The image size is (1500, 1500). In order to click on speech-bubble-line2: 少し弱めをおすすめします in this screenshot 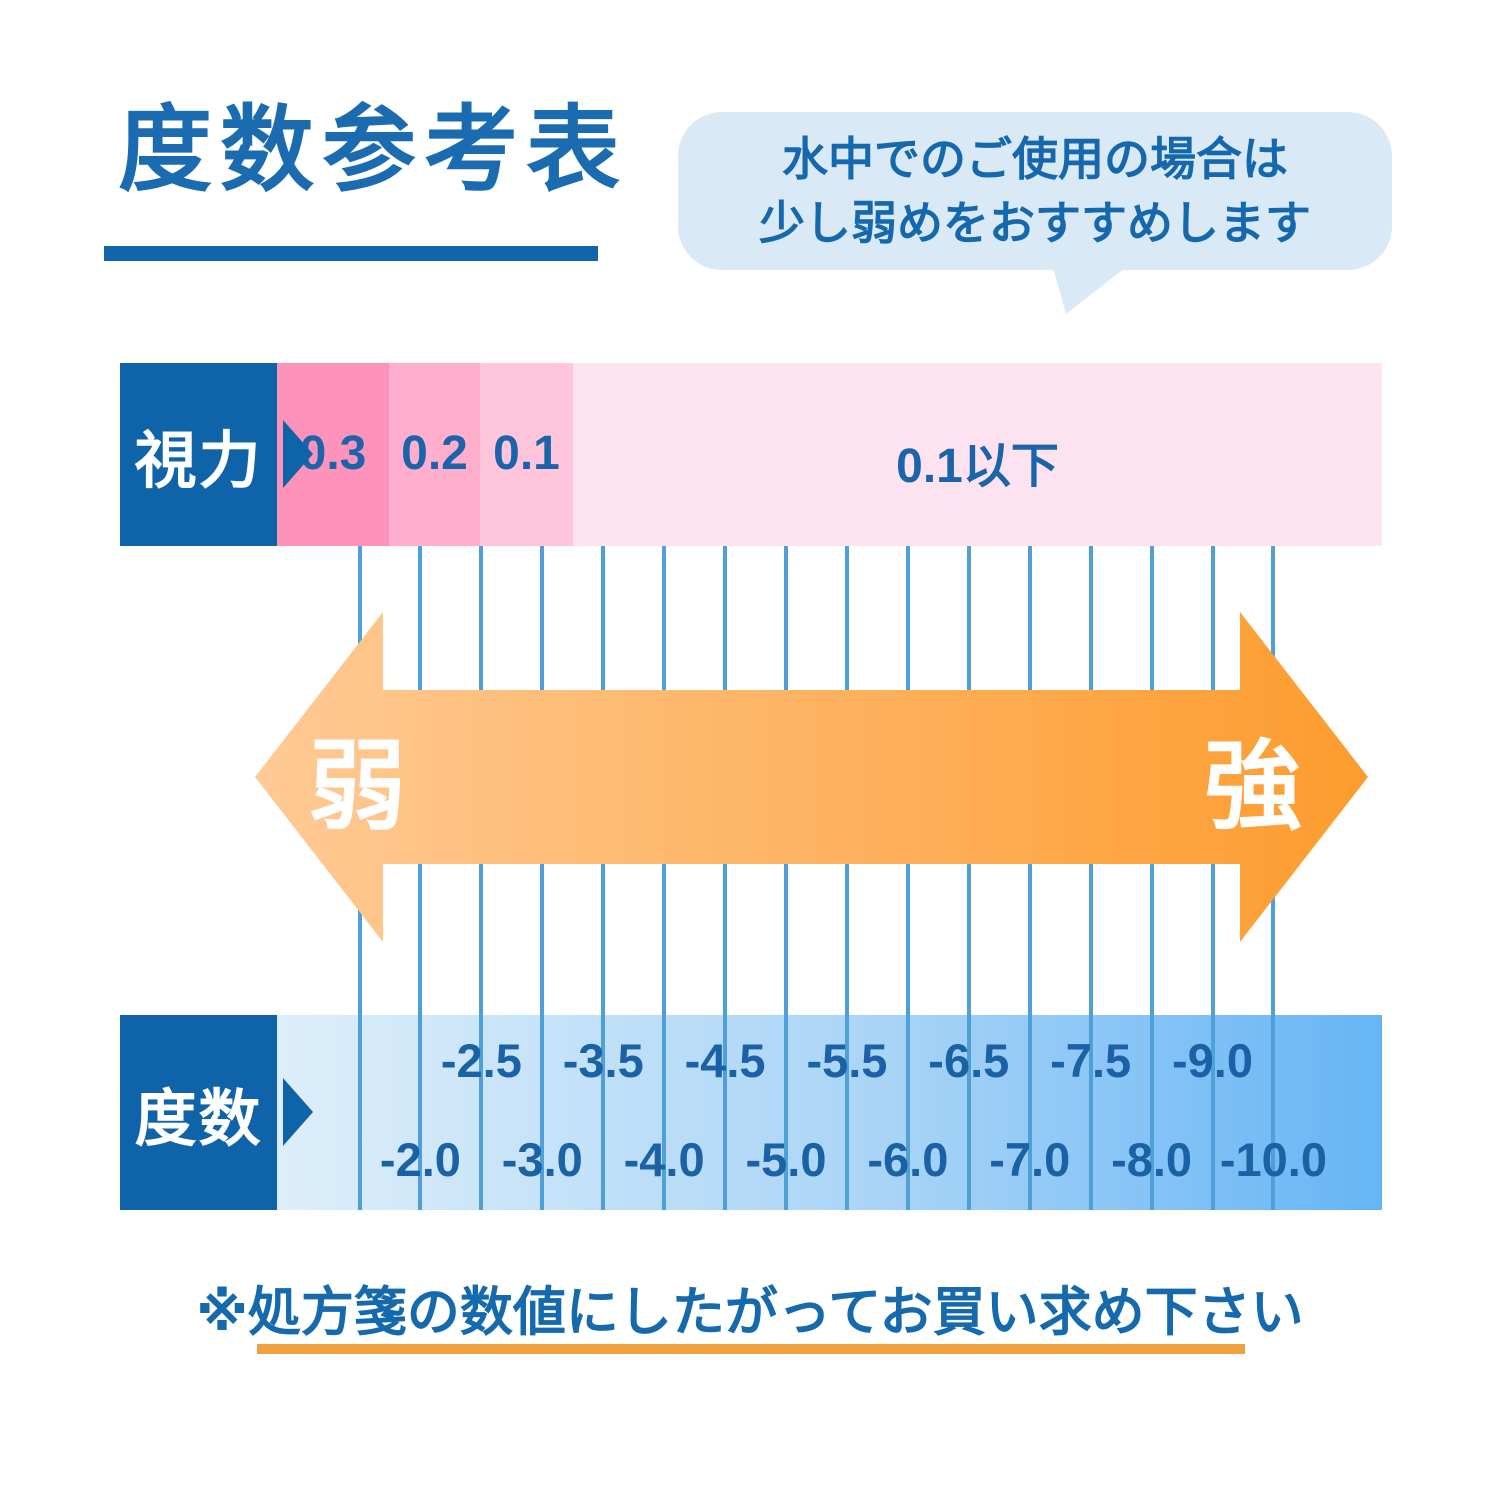, I will do `click(1035, 223)`.